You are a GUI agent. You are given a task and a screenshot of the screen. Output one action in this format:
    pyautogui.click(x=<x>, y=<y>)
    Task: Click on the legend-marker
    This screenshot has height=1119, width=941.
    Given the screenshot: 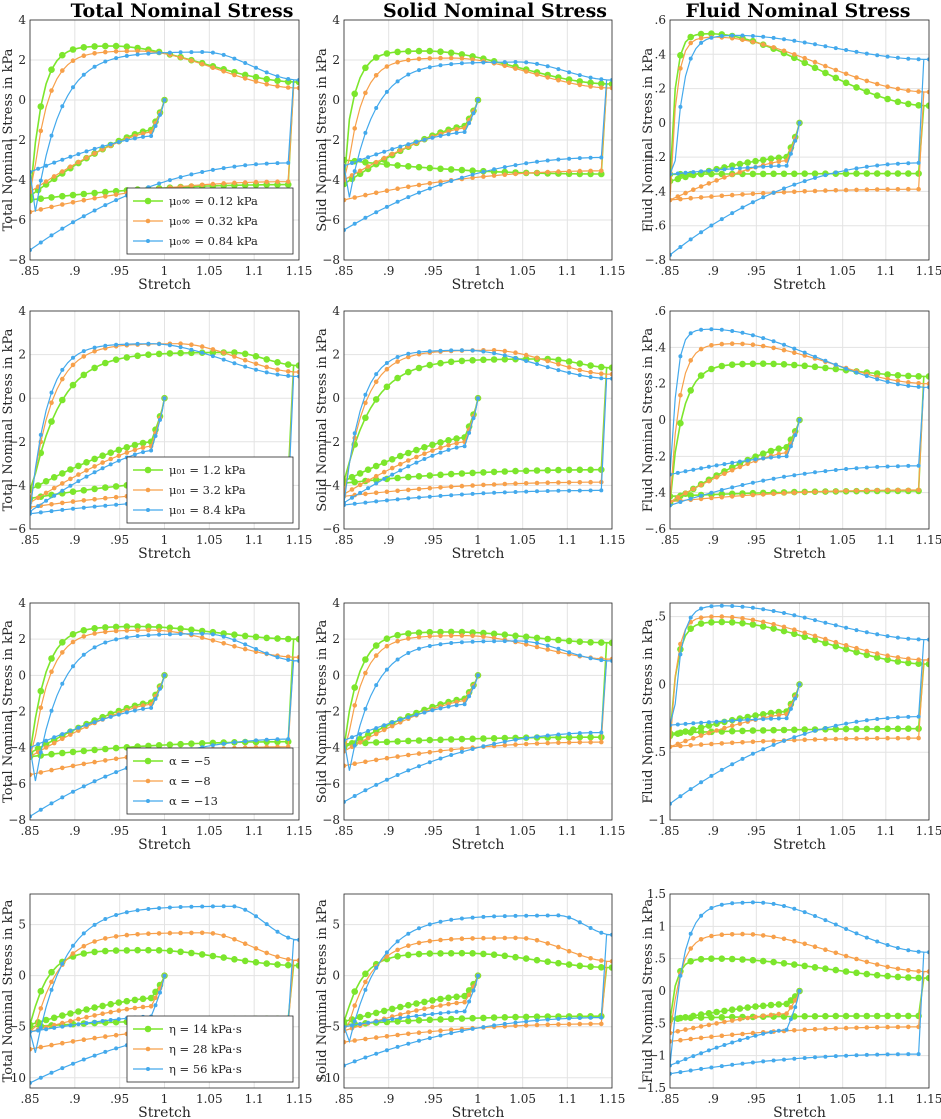 What is the action you would take?
    pyautogui.click(x=148, y=221)
    